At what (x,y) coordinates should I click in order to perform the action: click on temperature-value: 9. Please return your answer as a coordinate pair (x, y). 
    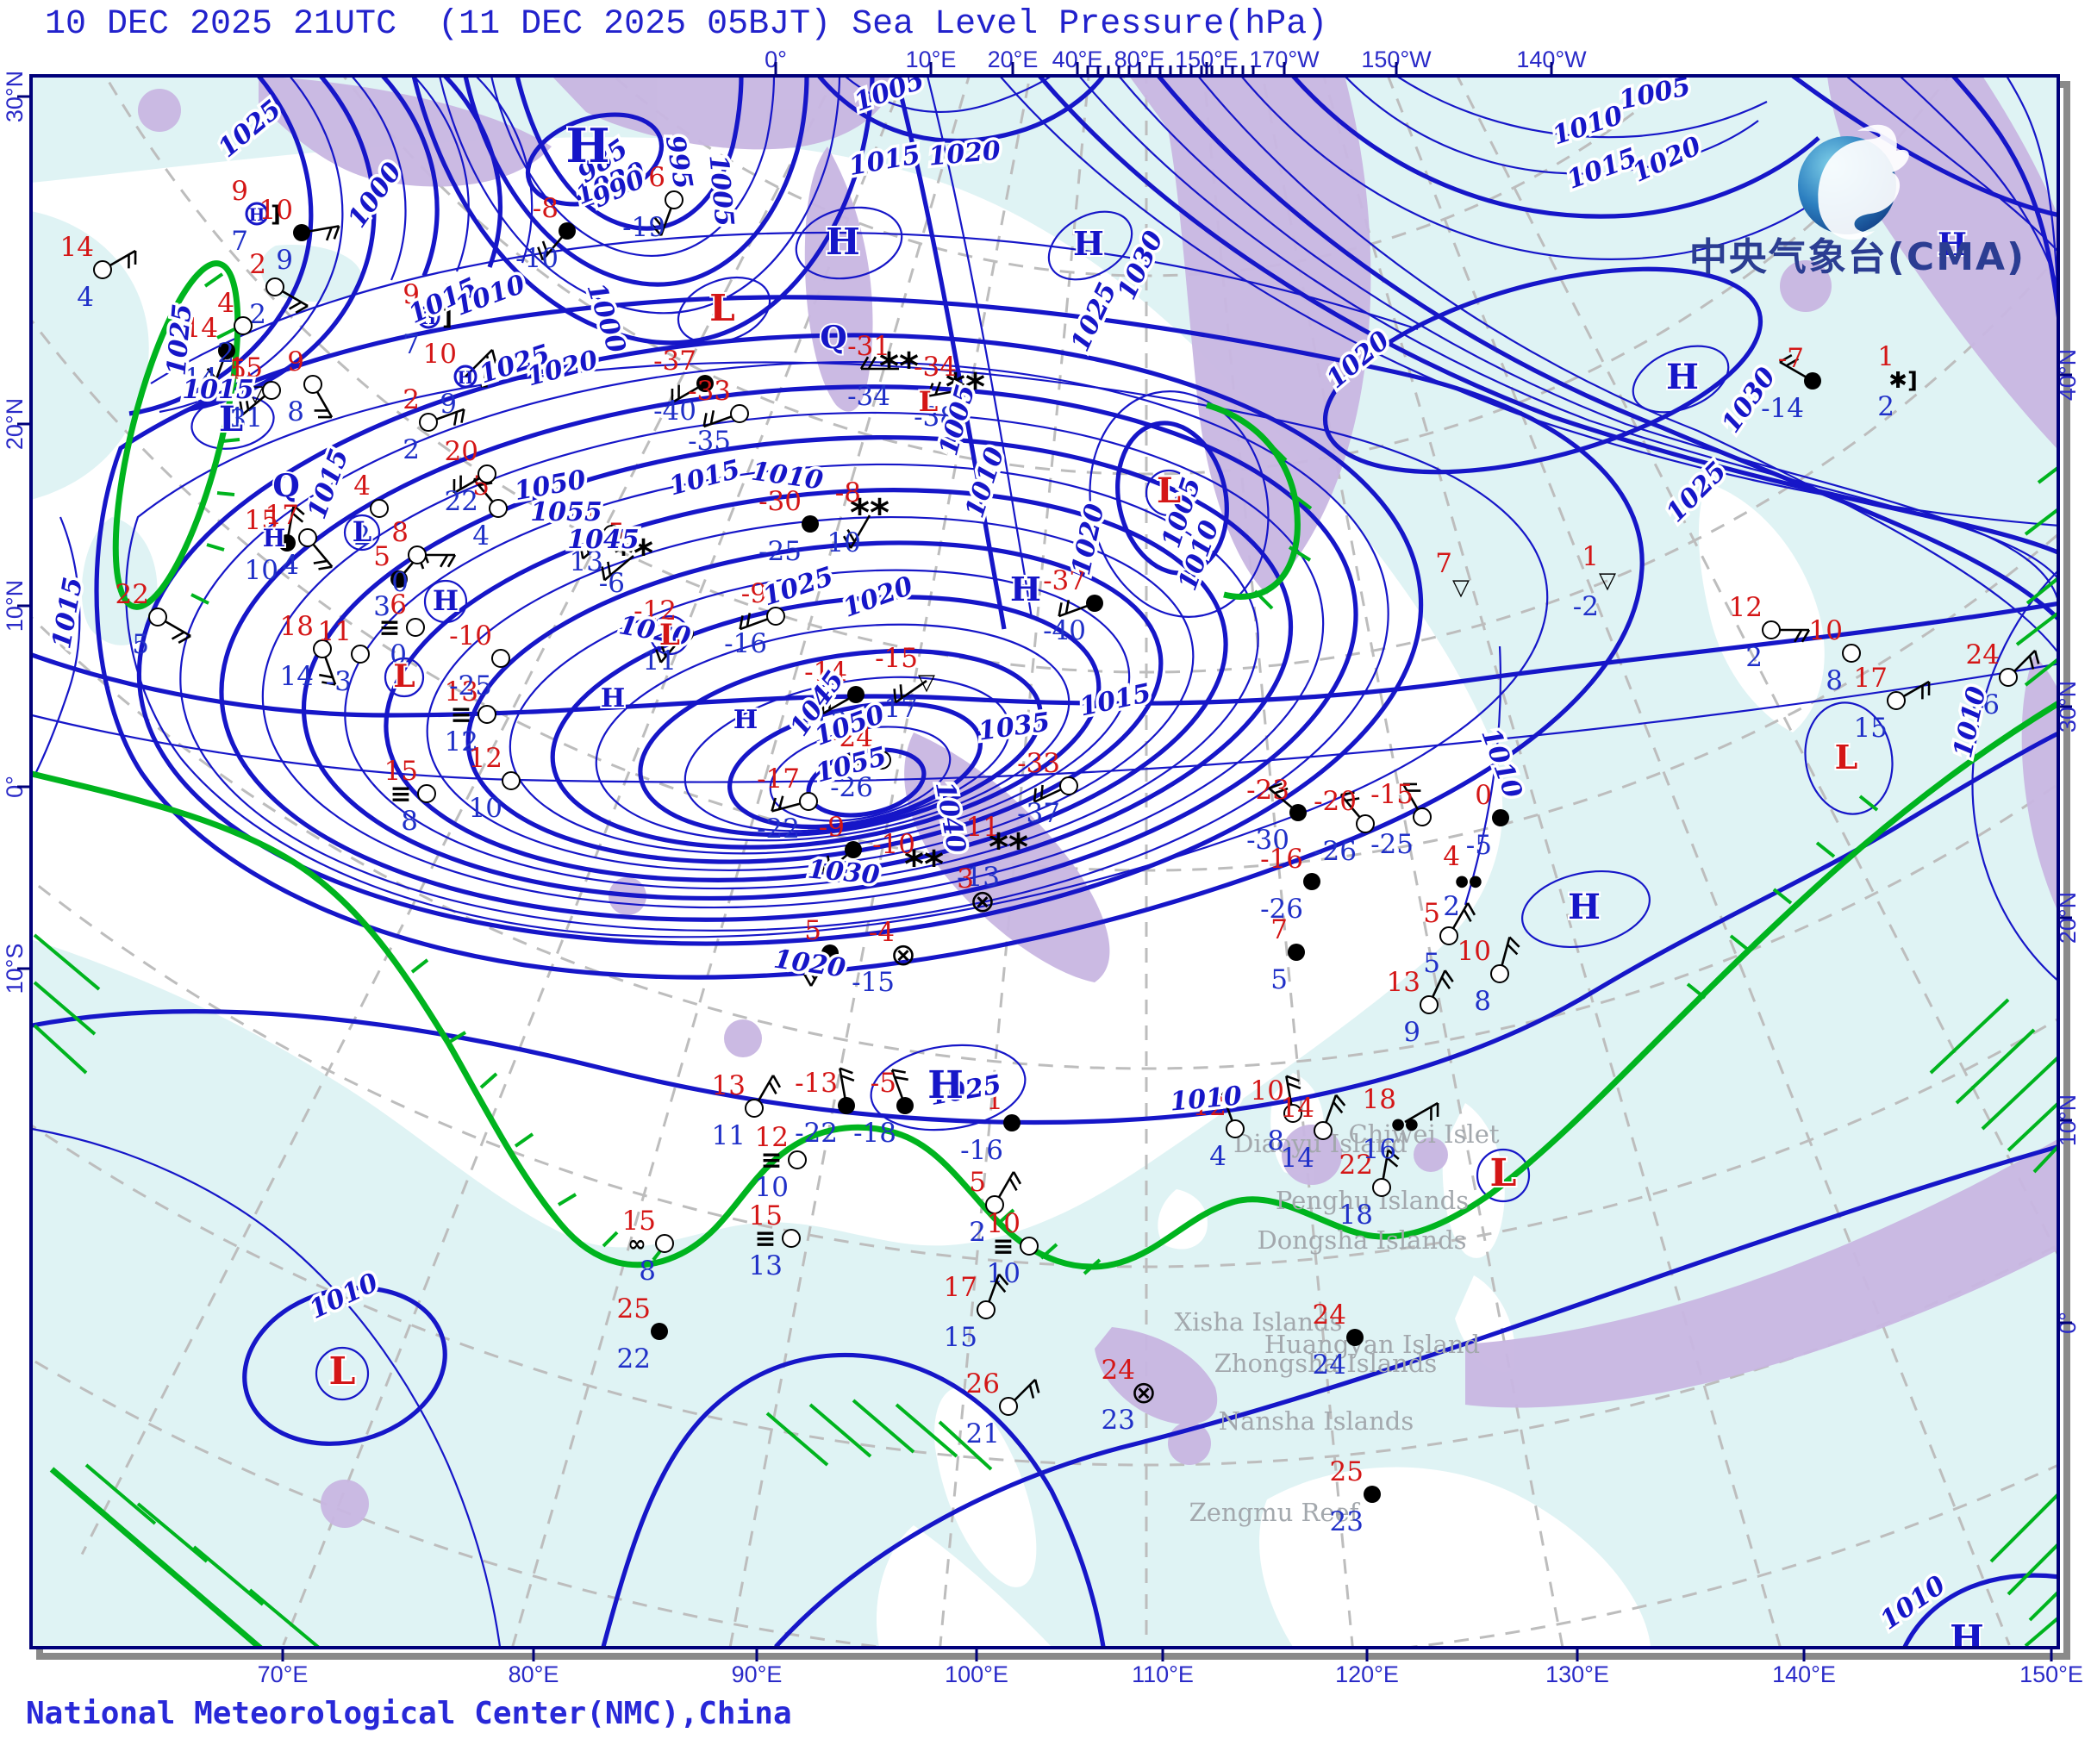
    Looking at the image, I should click on (411, 294).